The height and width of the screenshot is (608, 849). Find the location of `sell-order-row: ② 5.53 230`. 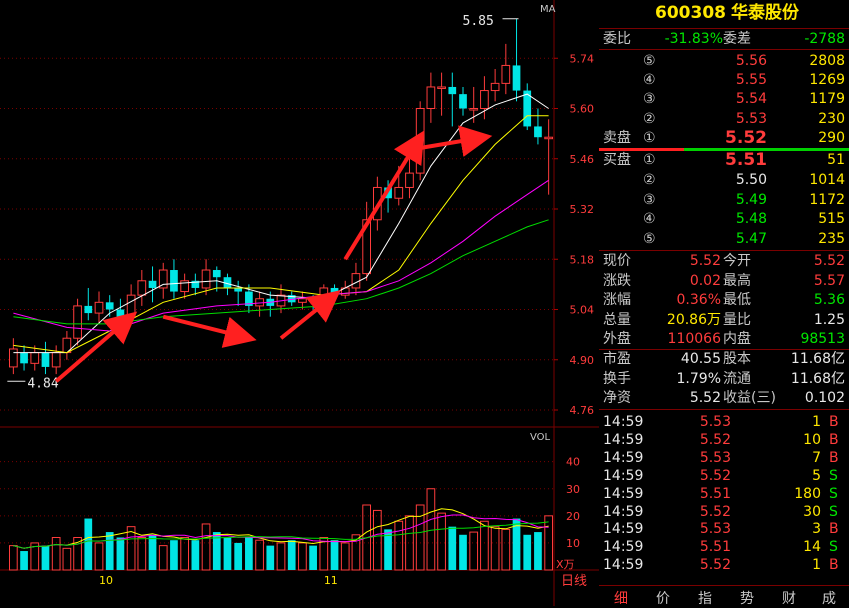

sell-order-row: ② 5.53 230 is located at coordinates (724, 119).